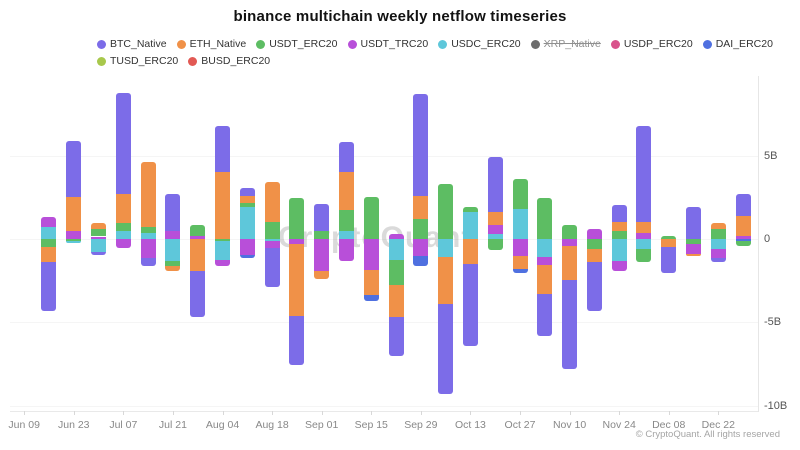  I want to click on legend-item-usdt_trc20: USDT_TRC20, so click(387, 44).